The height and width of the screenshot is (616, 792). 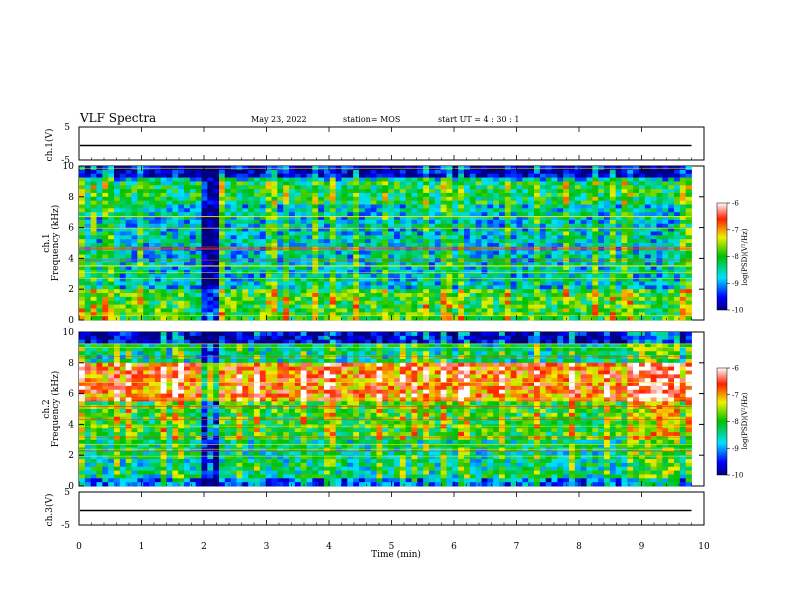 What do you see at coordinates (279, 119) in the screenshot?
I see `date-label: May 23, 2022` at bounding box center [279, 119].